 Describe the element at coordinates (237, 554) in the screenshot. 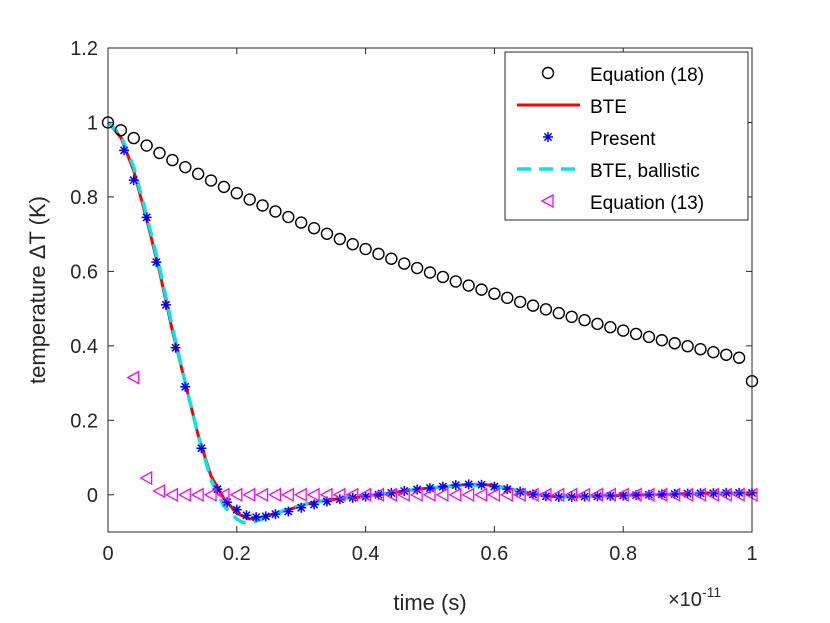

I see `x-tick-label: 0.2` at that location.